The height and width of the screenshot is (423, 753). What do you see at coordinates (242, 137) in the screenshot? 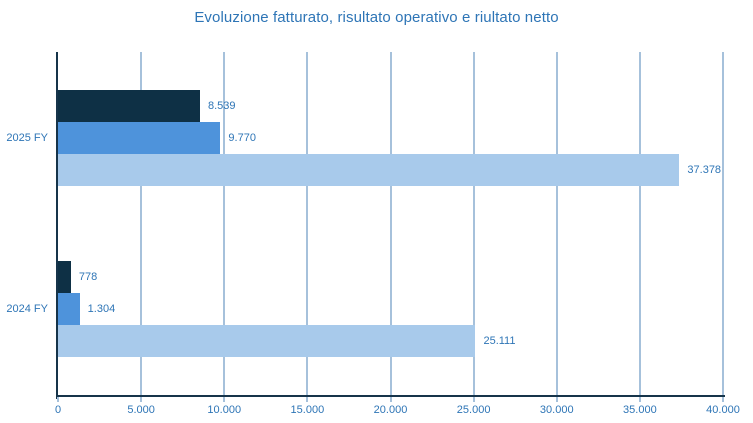
I see `bar-value-label: 9.770` at bounding box center [242, 137].